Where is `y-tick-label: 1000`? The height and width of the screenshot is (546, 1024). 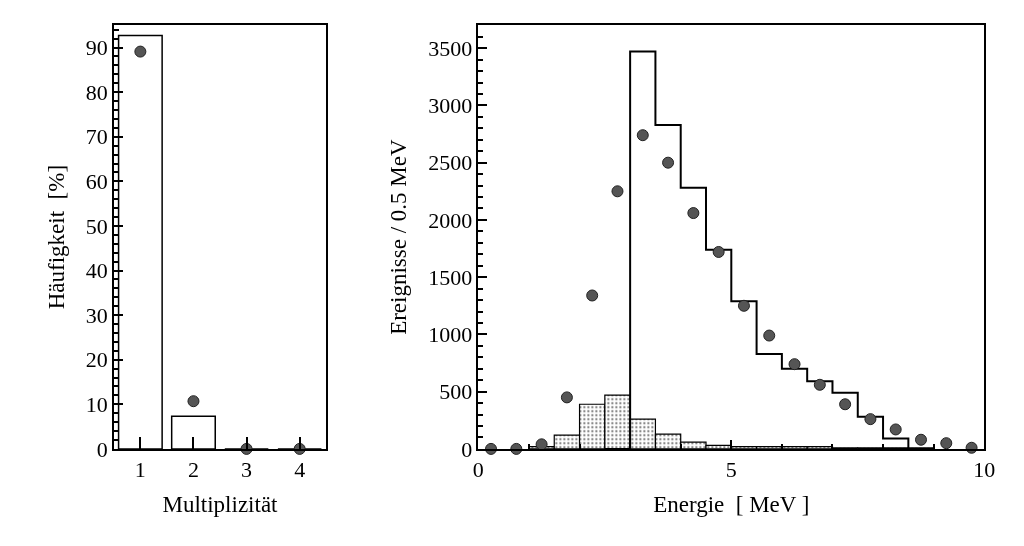
y-tick-label: 1000 is located at coordinates (450, 335).